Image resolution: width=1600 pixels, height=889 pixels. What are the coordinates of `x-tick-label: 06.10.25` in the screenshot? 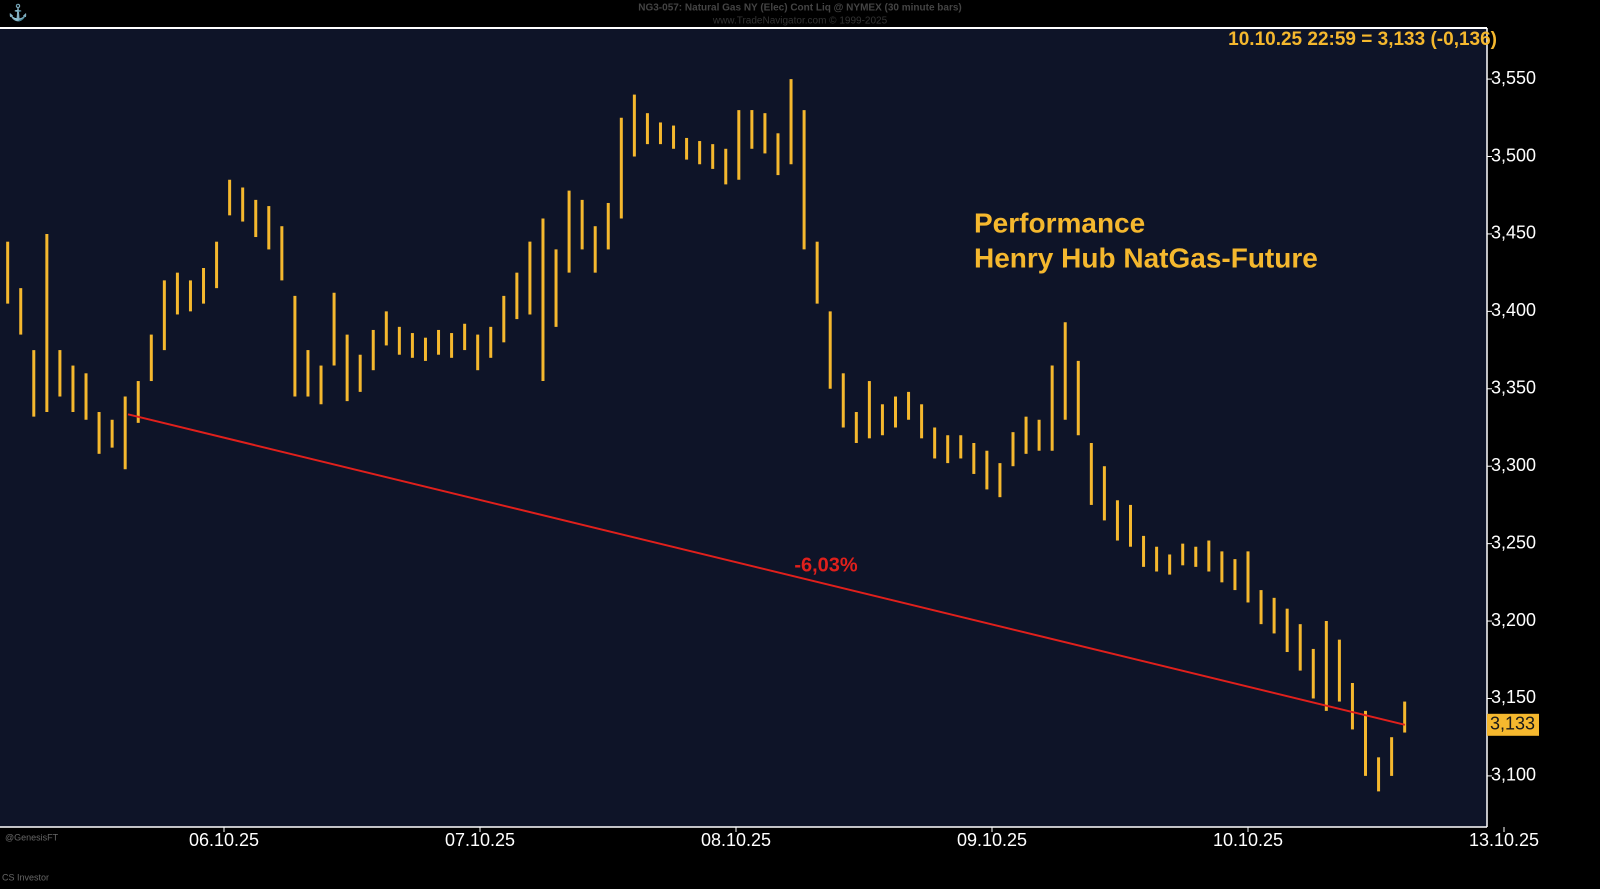 It's located at (224, 840).